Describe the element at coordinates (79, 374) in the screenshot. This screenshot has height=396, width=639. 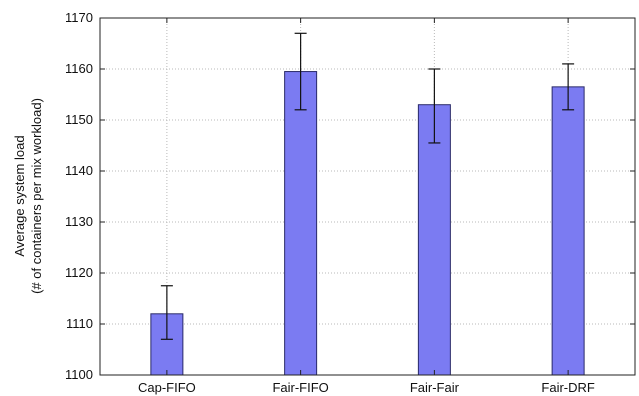
I see `y-tick-label: 1100` at that location.